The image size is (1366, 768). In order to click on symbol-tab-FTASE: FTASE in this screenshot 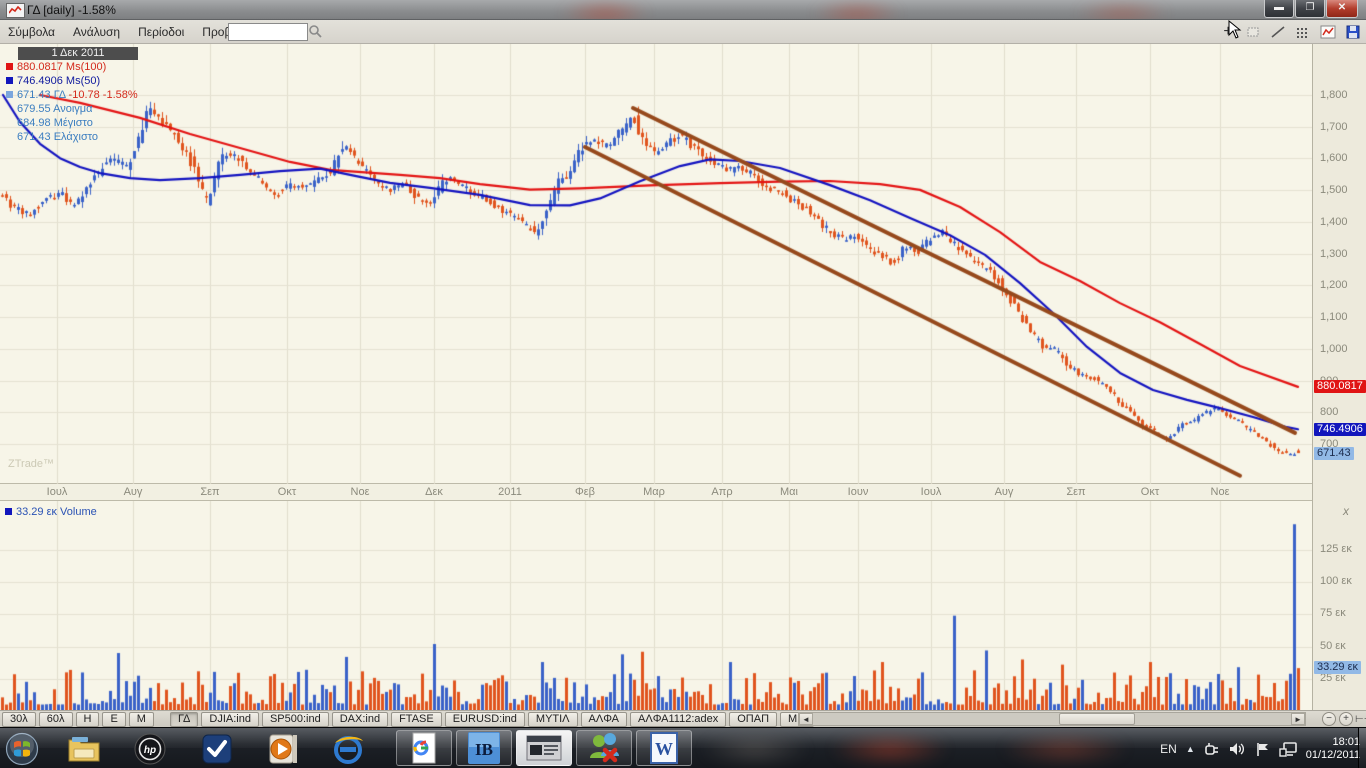, I will do `click(416, 719)`.